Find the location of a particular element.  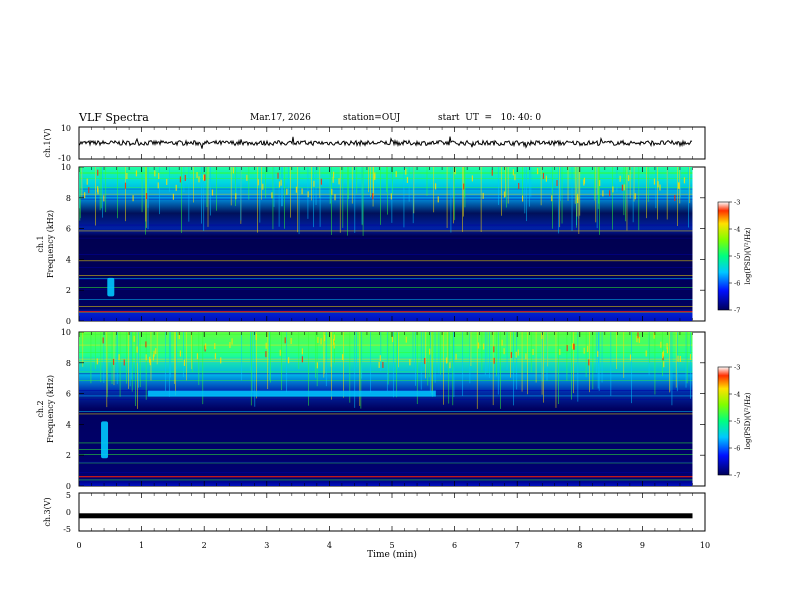

station-label: station=OUJ is located at coordinates (372, 118).